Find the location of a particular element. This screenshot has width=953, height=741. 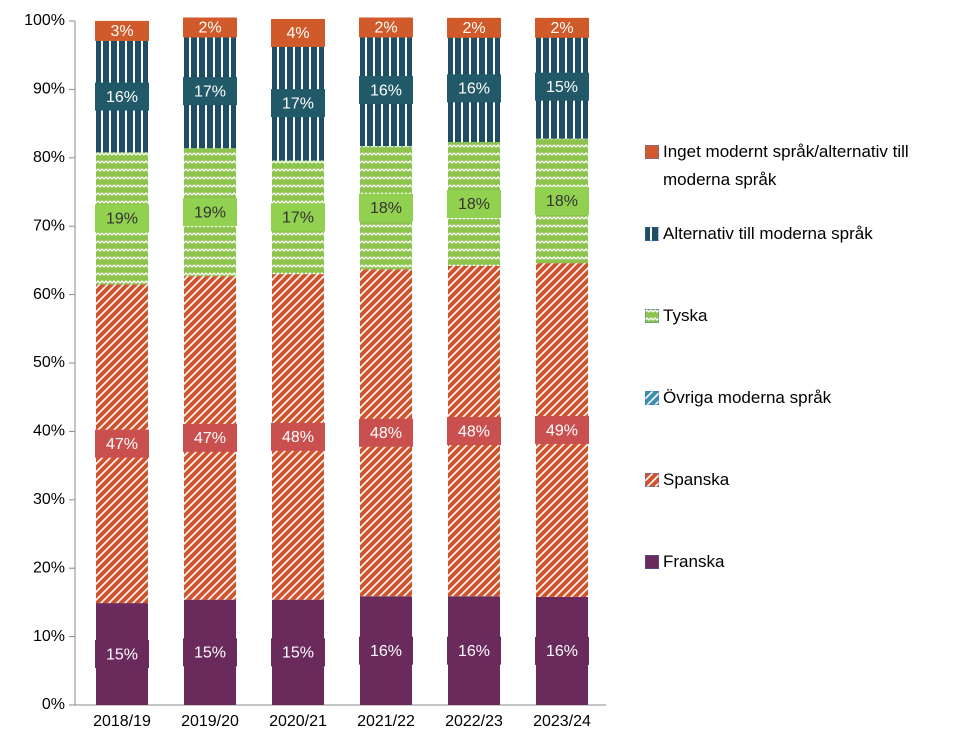

legend-item: Spanska is located at coordinates (795, 507).